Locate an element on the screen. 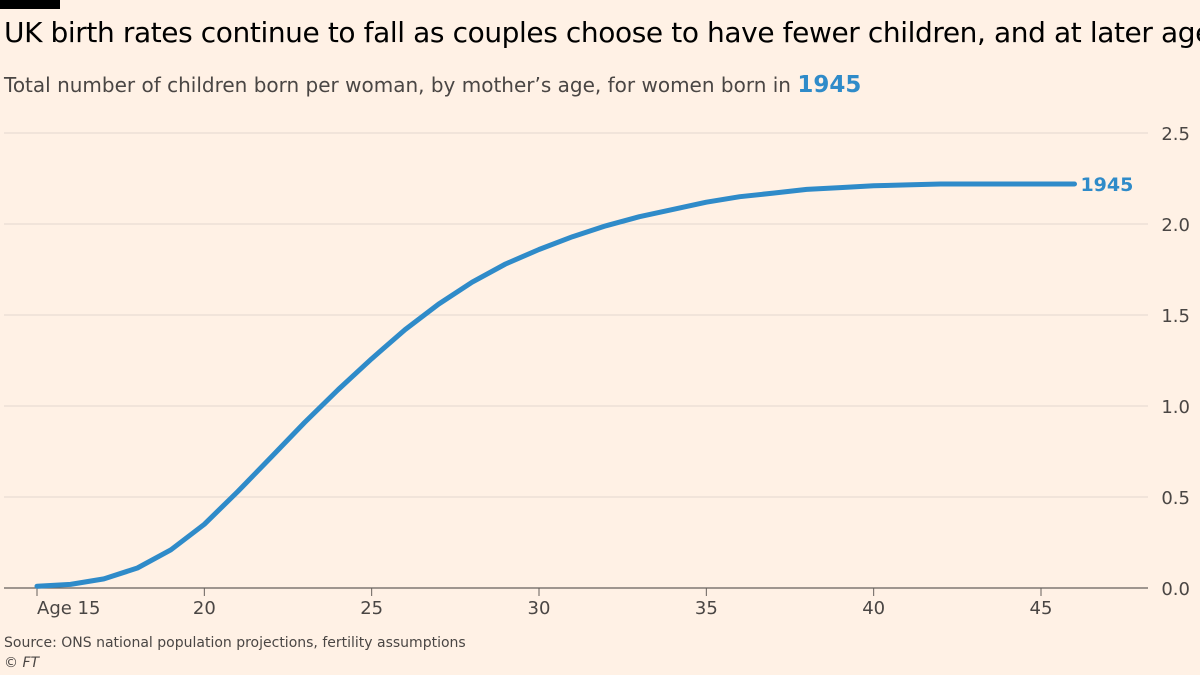 The image size is (1200, 675). x-tick-label: 40 is located at coordinates (873, 608).